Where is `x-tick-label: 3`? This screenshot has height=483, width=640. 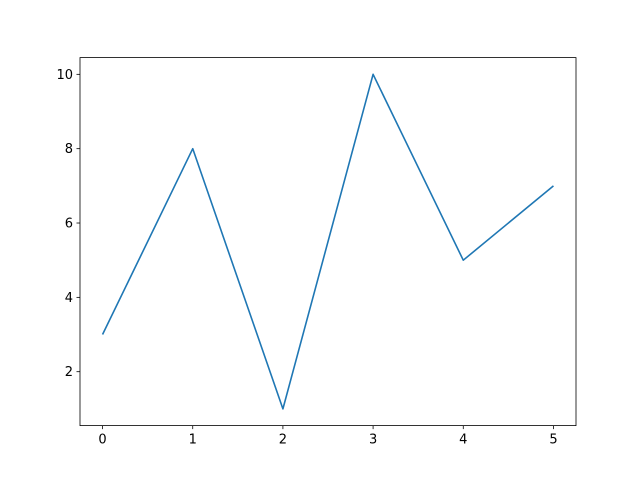 x-tick-label: 3 is located at coordinates (373, 440).